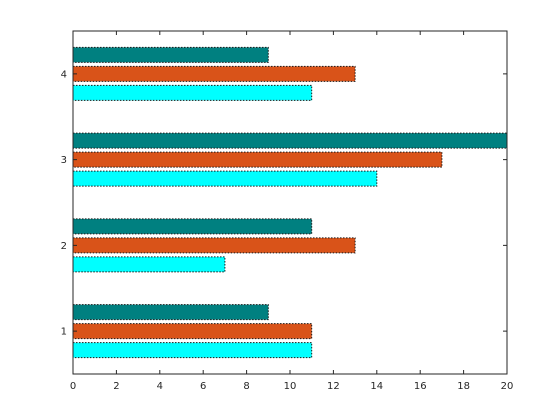 Image resolution: width=560 pixels, height=420 pixels. What do you see at coordinates (160, 386) in the screenshot?
I see `x-tick-label: 4` at bounding box center [160, 386].